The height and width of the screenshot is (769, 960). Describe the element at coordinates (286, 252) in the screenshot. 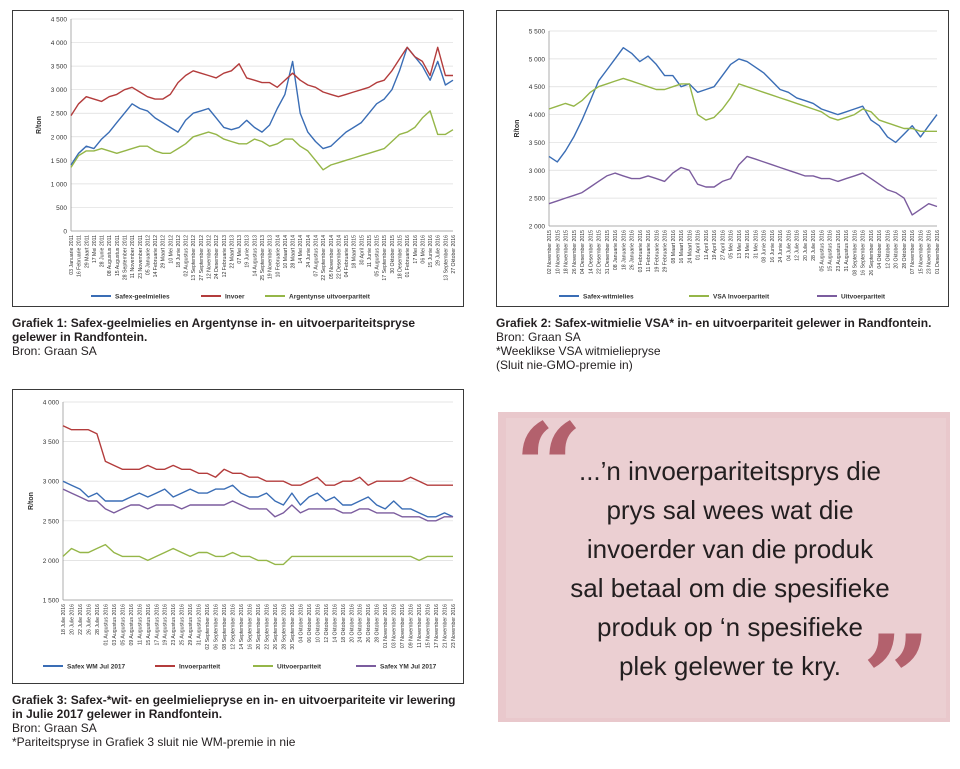

I see `x-tick-label: 10 Maart 2014` at that location.